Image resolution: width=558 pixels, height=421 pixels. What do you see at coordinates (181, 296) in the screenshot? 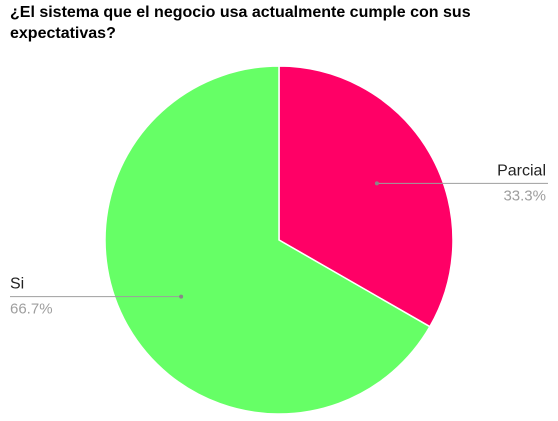
I see `leader-dot-si` at bounding box center [181, 296].